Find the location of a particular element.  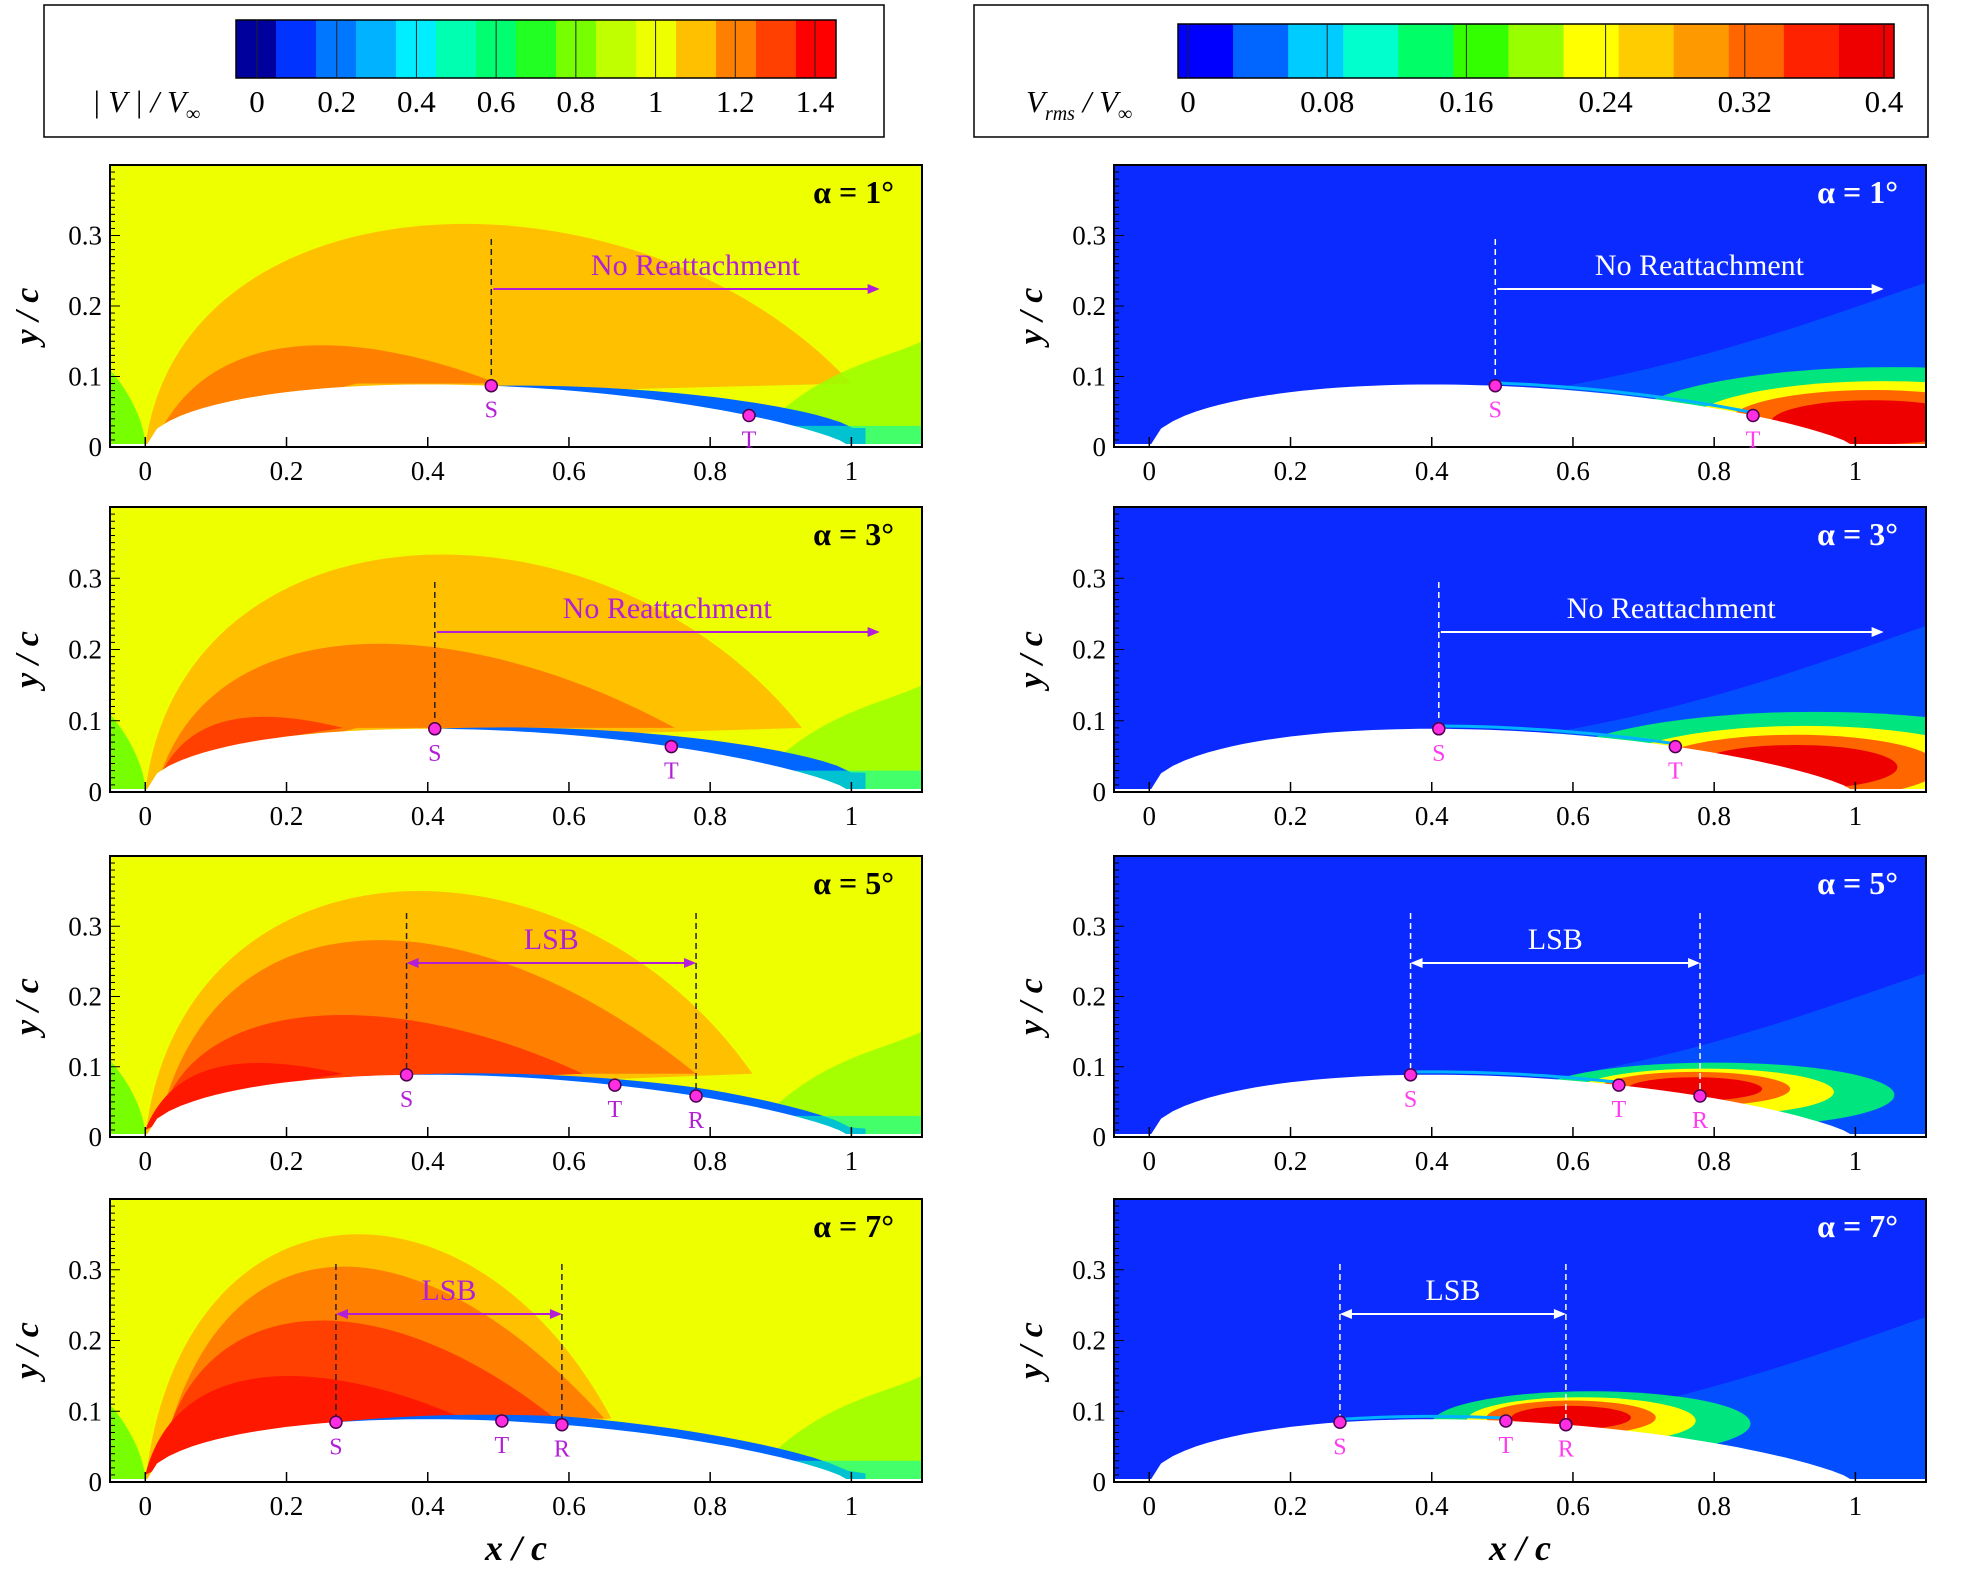

alpha-label: α = 1° is located at coordinates (853, 192).